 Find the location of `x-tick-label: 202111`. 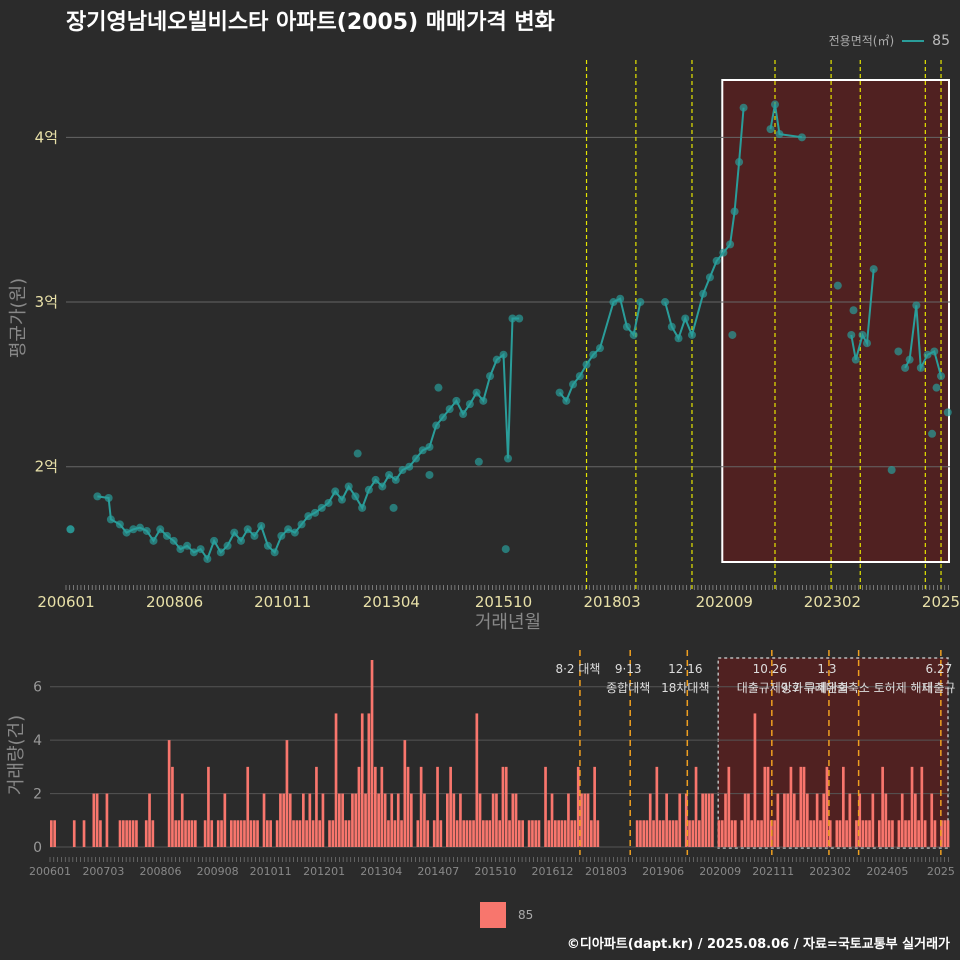

x-tick-label: 202111 is located at coordinates (773, 871).